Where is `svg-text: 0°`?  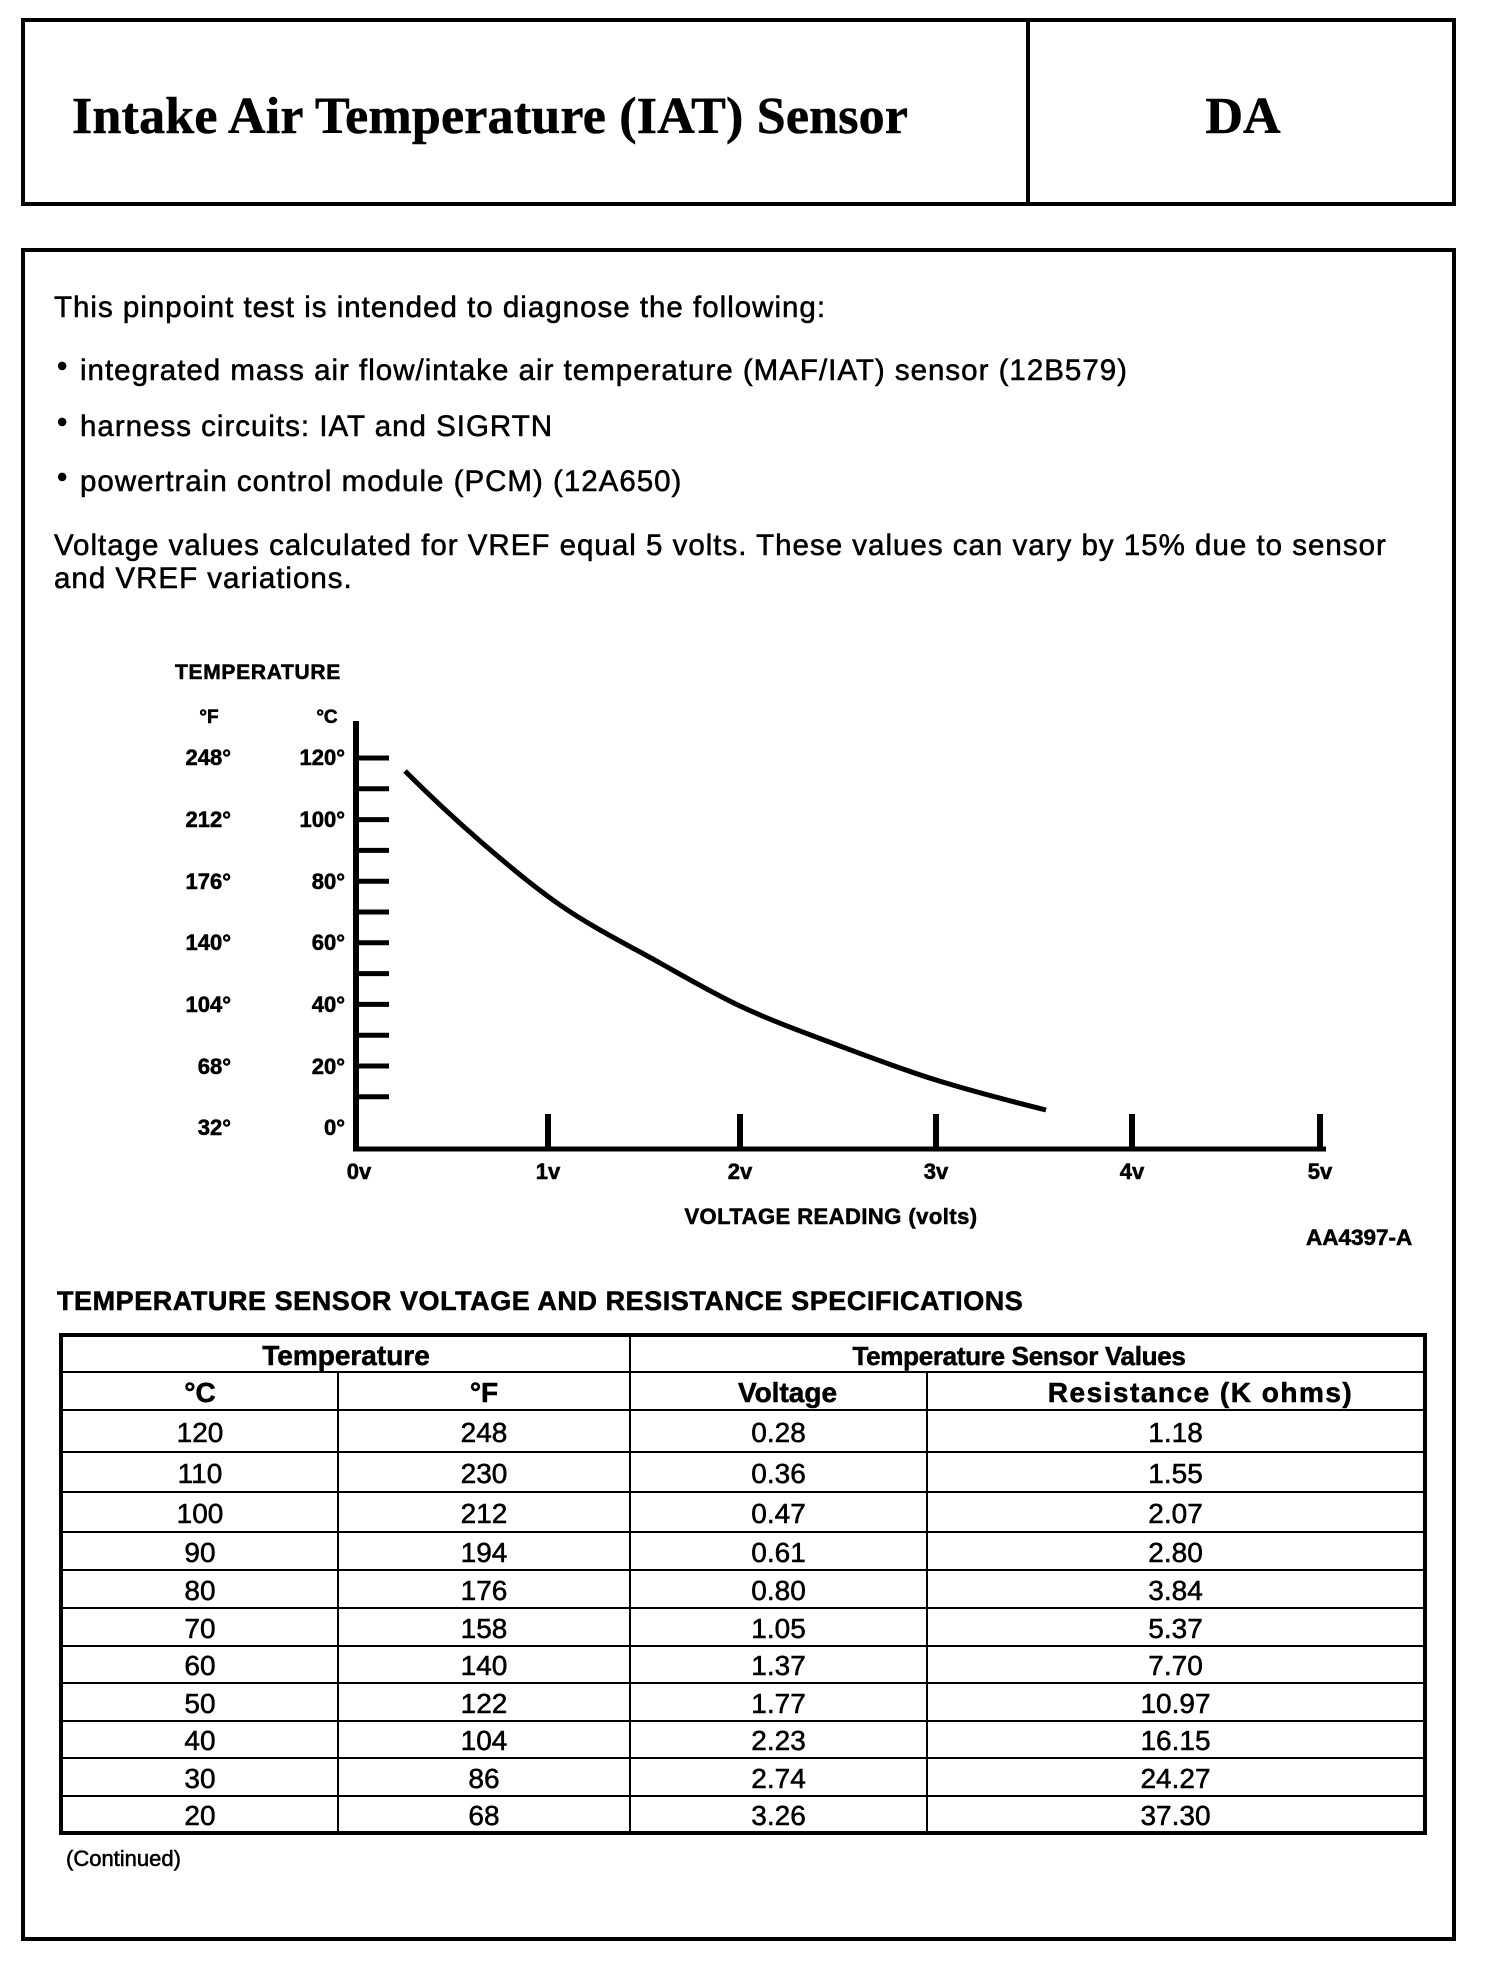
svg-text: 0° is located at coordinates (334, 1127).